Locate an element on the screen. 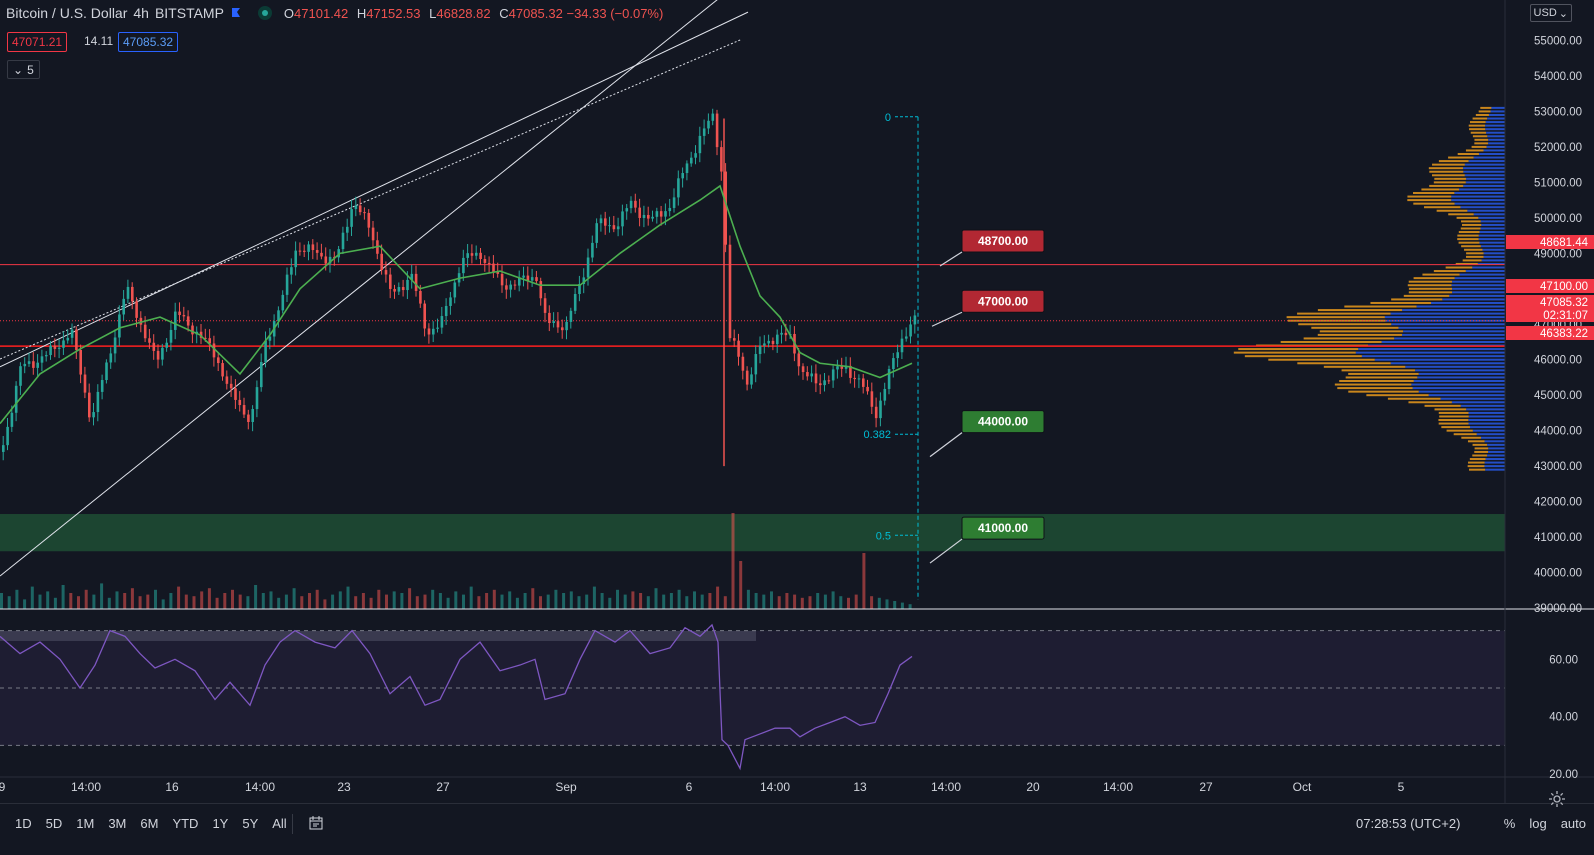  goto-date-icon is located at coordinates (316, 823).